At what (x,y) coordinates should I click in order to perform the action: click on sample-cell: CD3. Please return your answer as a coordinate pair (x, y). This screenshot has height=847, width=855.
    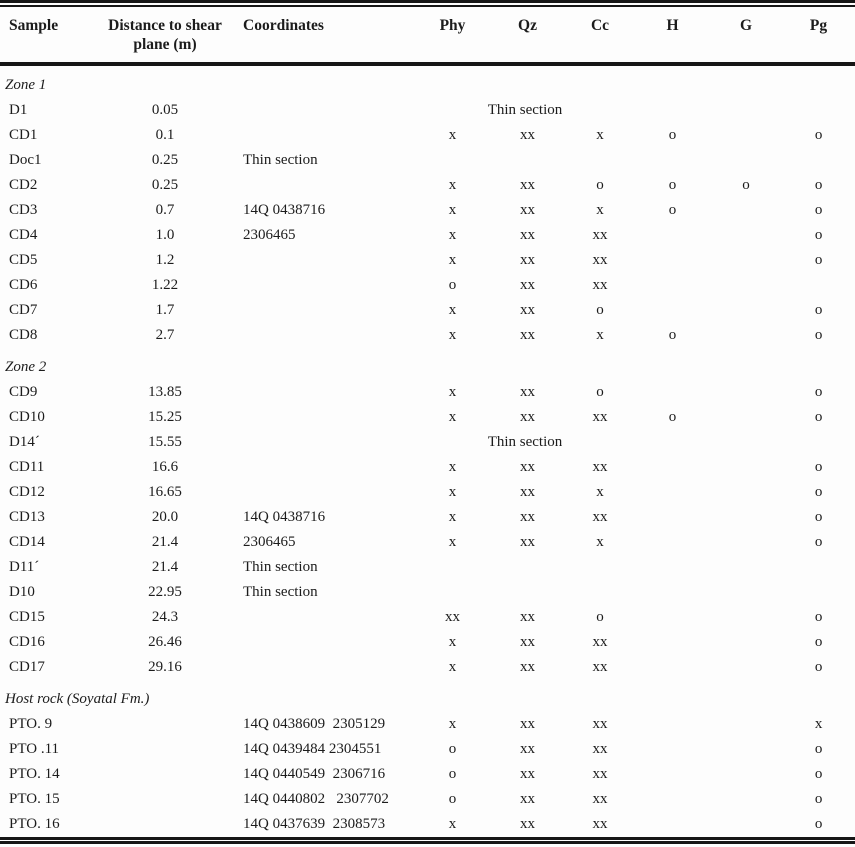
    Looking at the image, I should click on (23, 209).